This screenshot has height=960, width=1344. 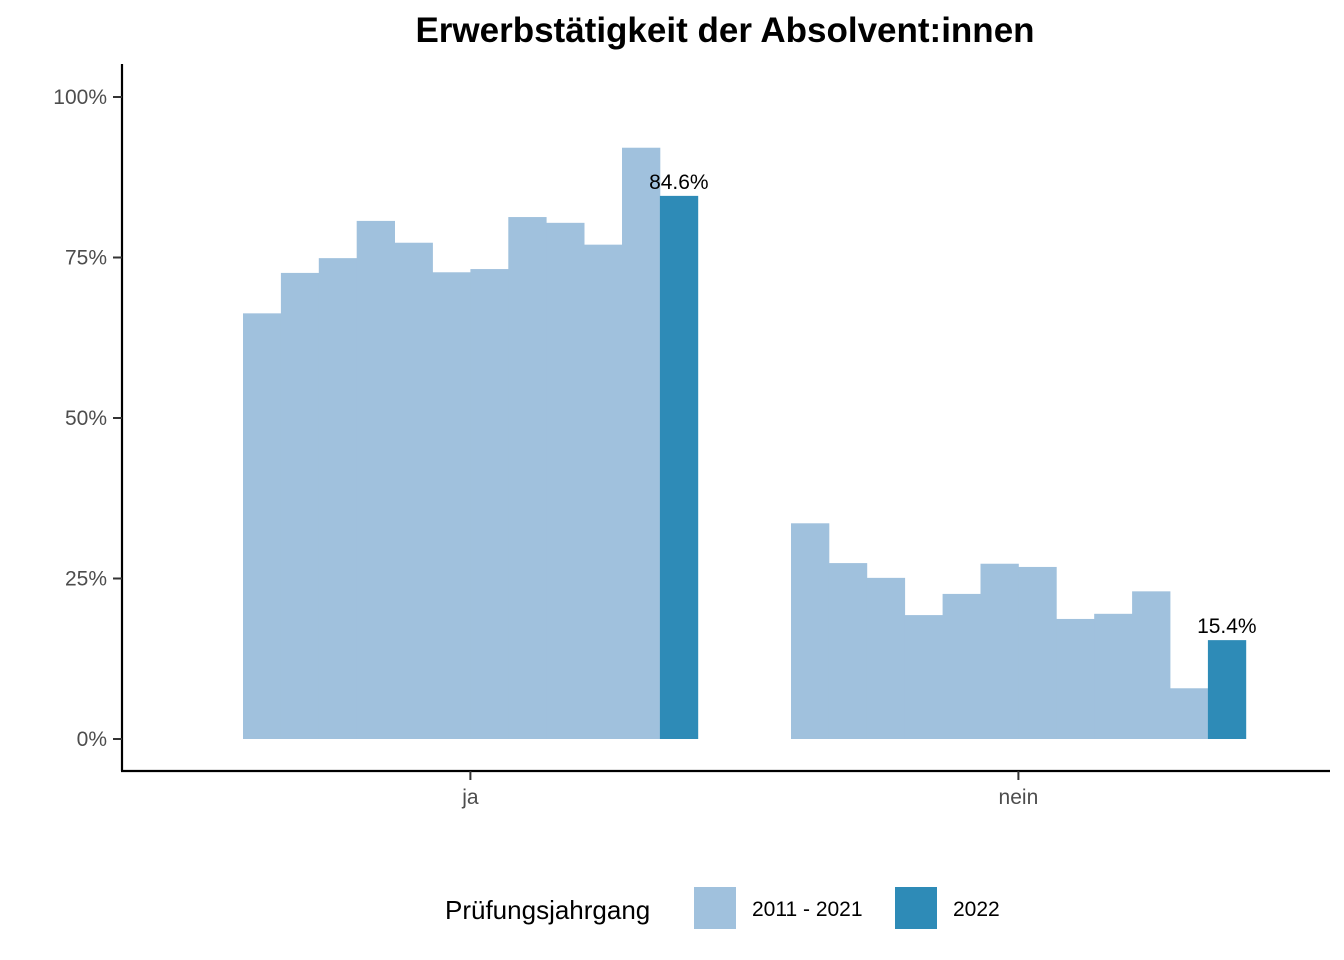 I want to click on legend-label-2022: 2022, so click(x=976, y=909).